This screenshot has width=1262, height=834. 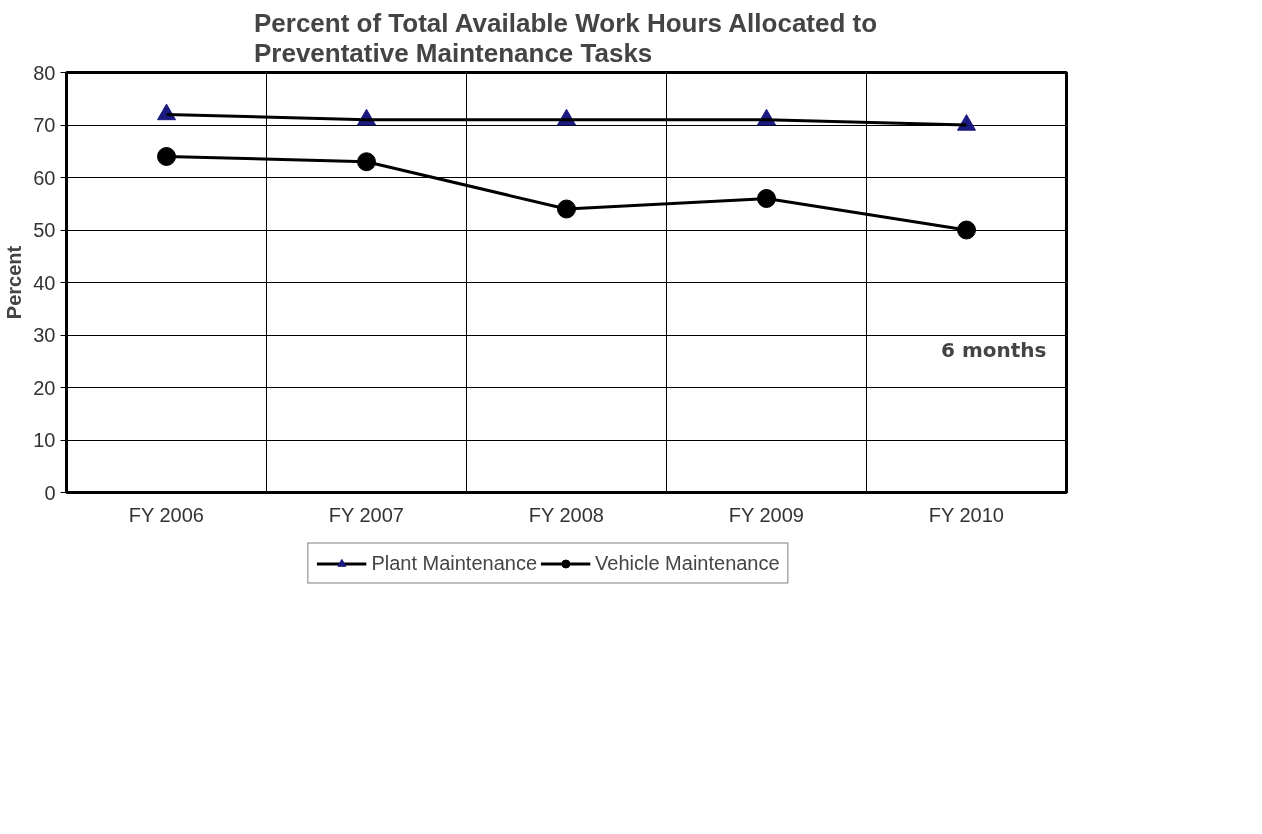 I want to click on y-tick-label: 20, so click(x=44, y=387).